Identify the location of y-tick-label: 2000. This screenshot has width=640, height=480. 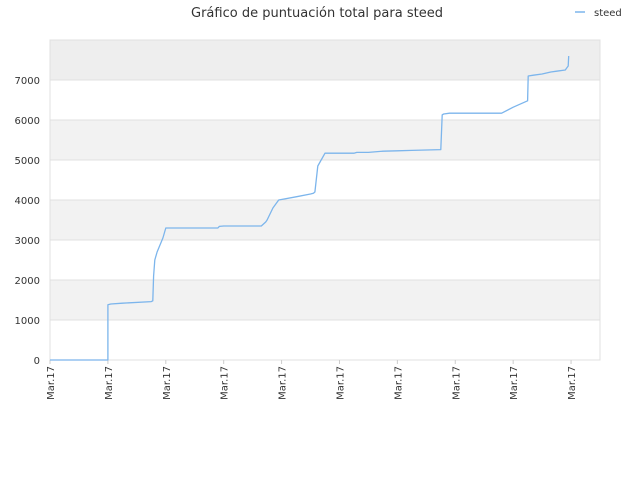
(27, 281).